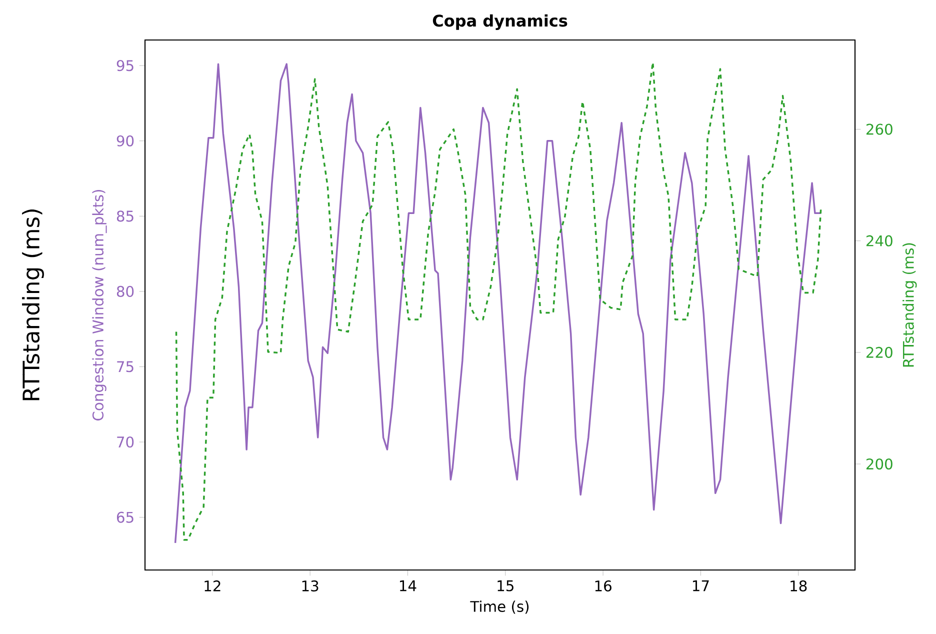 This screenshot has height=634, width=936. Describe the element at coordinates (879, 240) in the screenshot. I see `y2-tick-label: 240` at that location.